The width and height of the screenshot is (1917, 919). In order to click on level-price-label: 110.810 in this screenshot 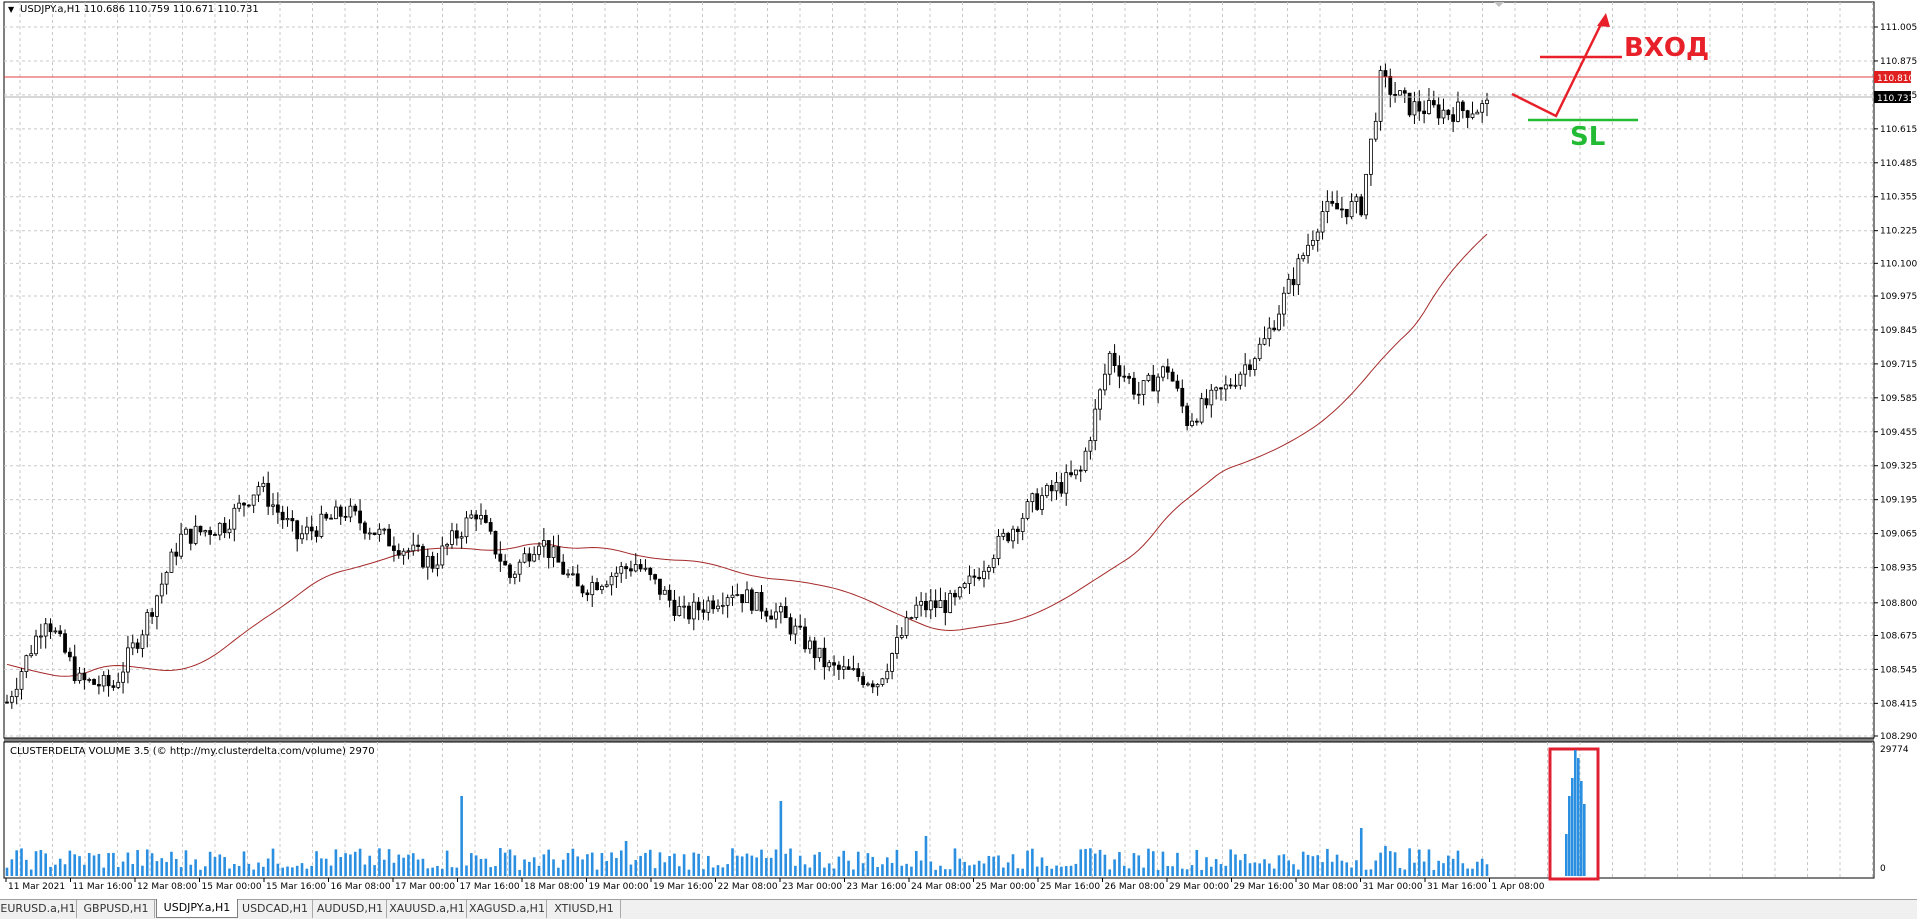, I will do `click(1895, 79)`.